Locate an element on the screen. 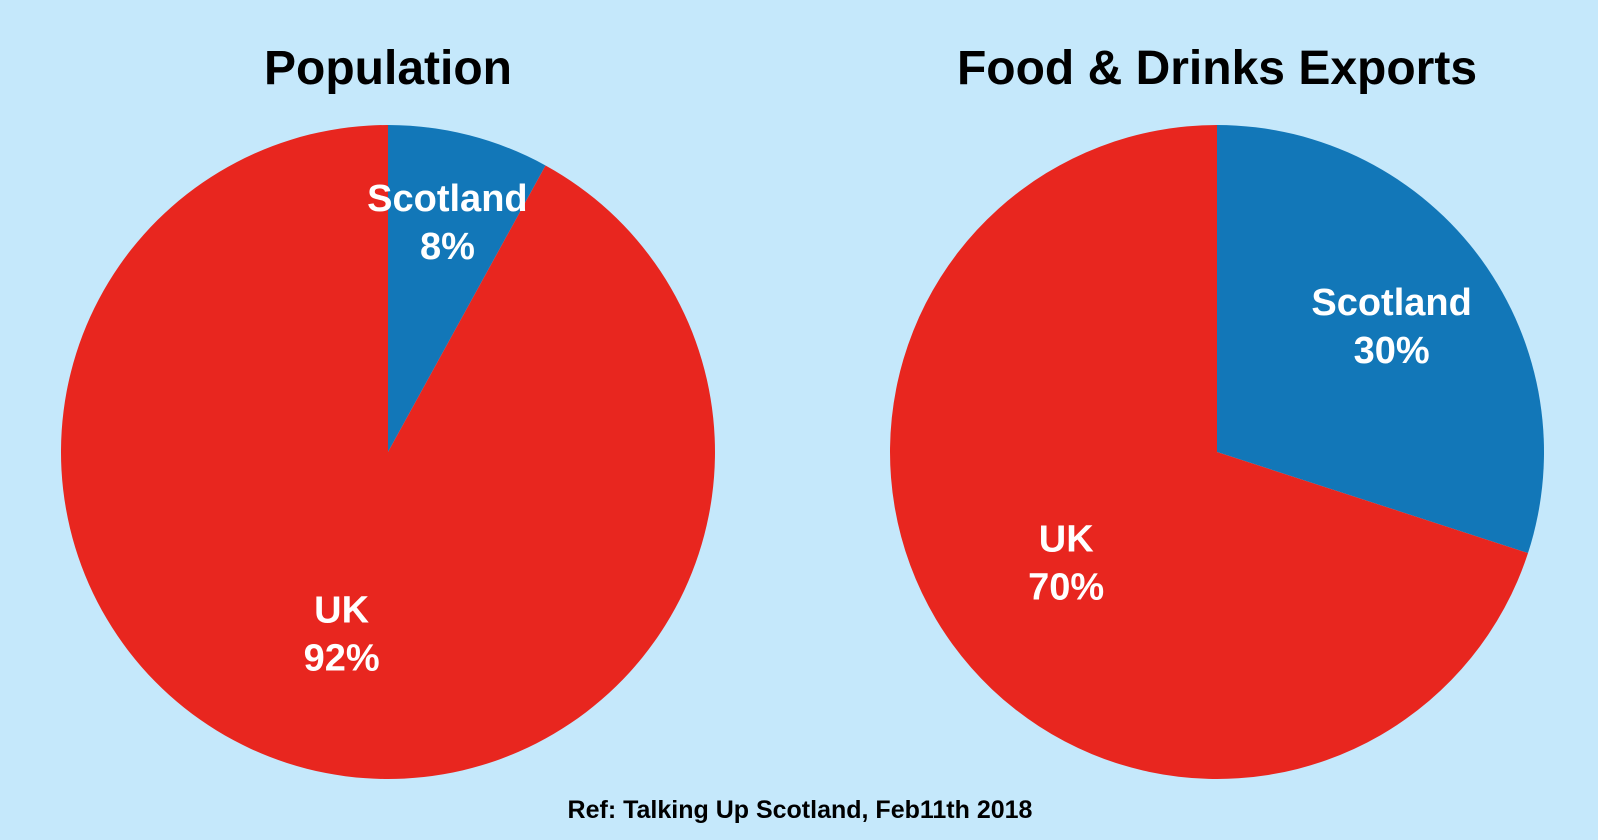 The height and width of the screenshot is (840, 1598). exports-pie-labels: Scotland 30% UK 70% is located at coordinates (1250, 445).